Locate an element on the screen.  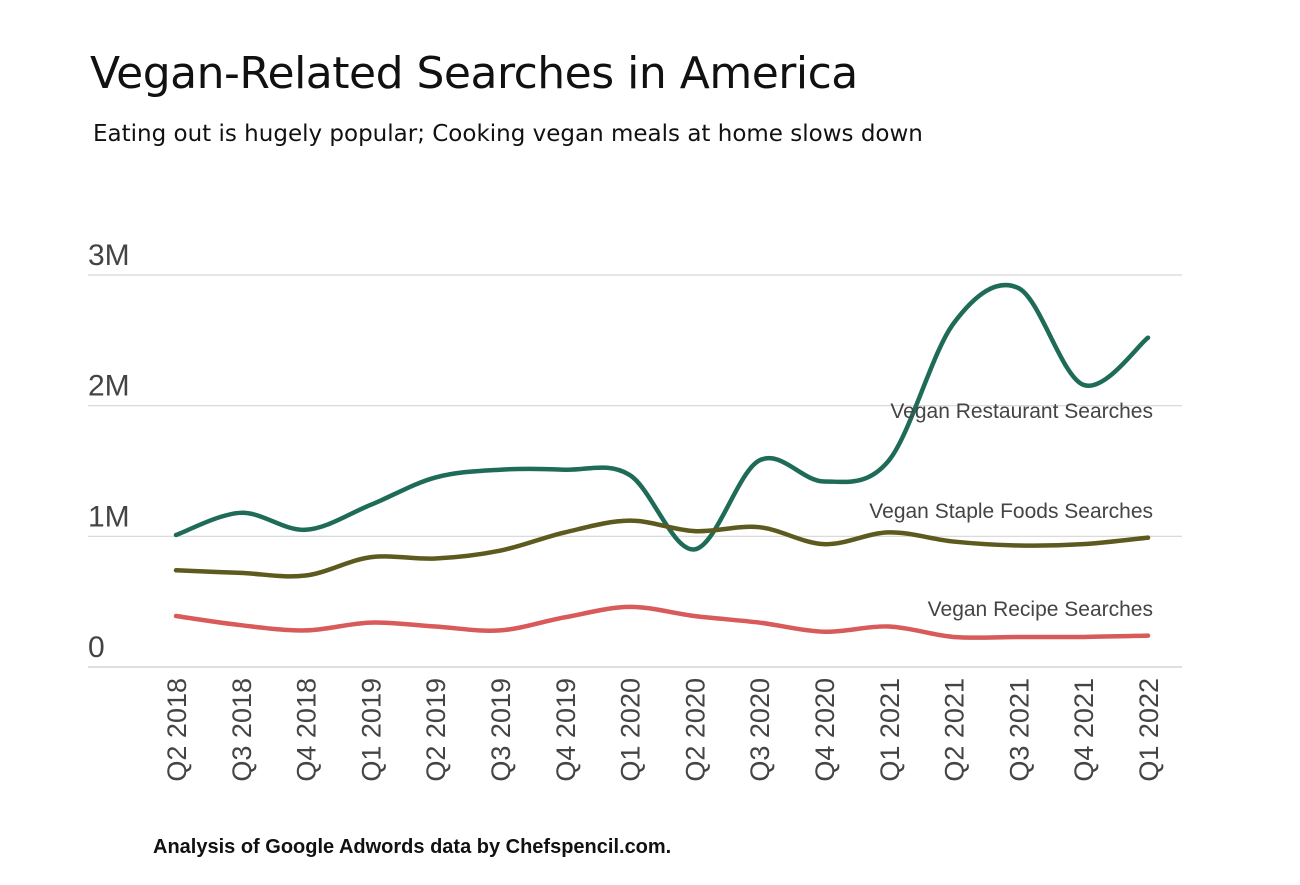
x-tick-label: Q2 2021 is located at coordinates (955, 730).